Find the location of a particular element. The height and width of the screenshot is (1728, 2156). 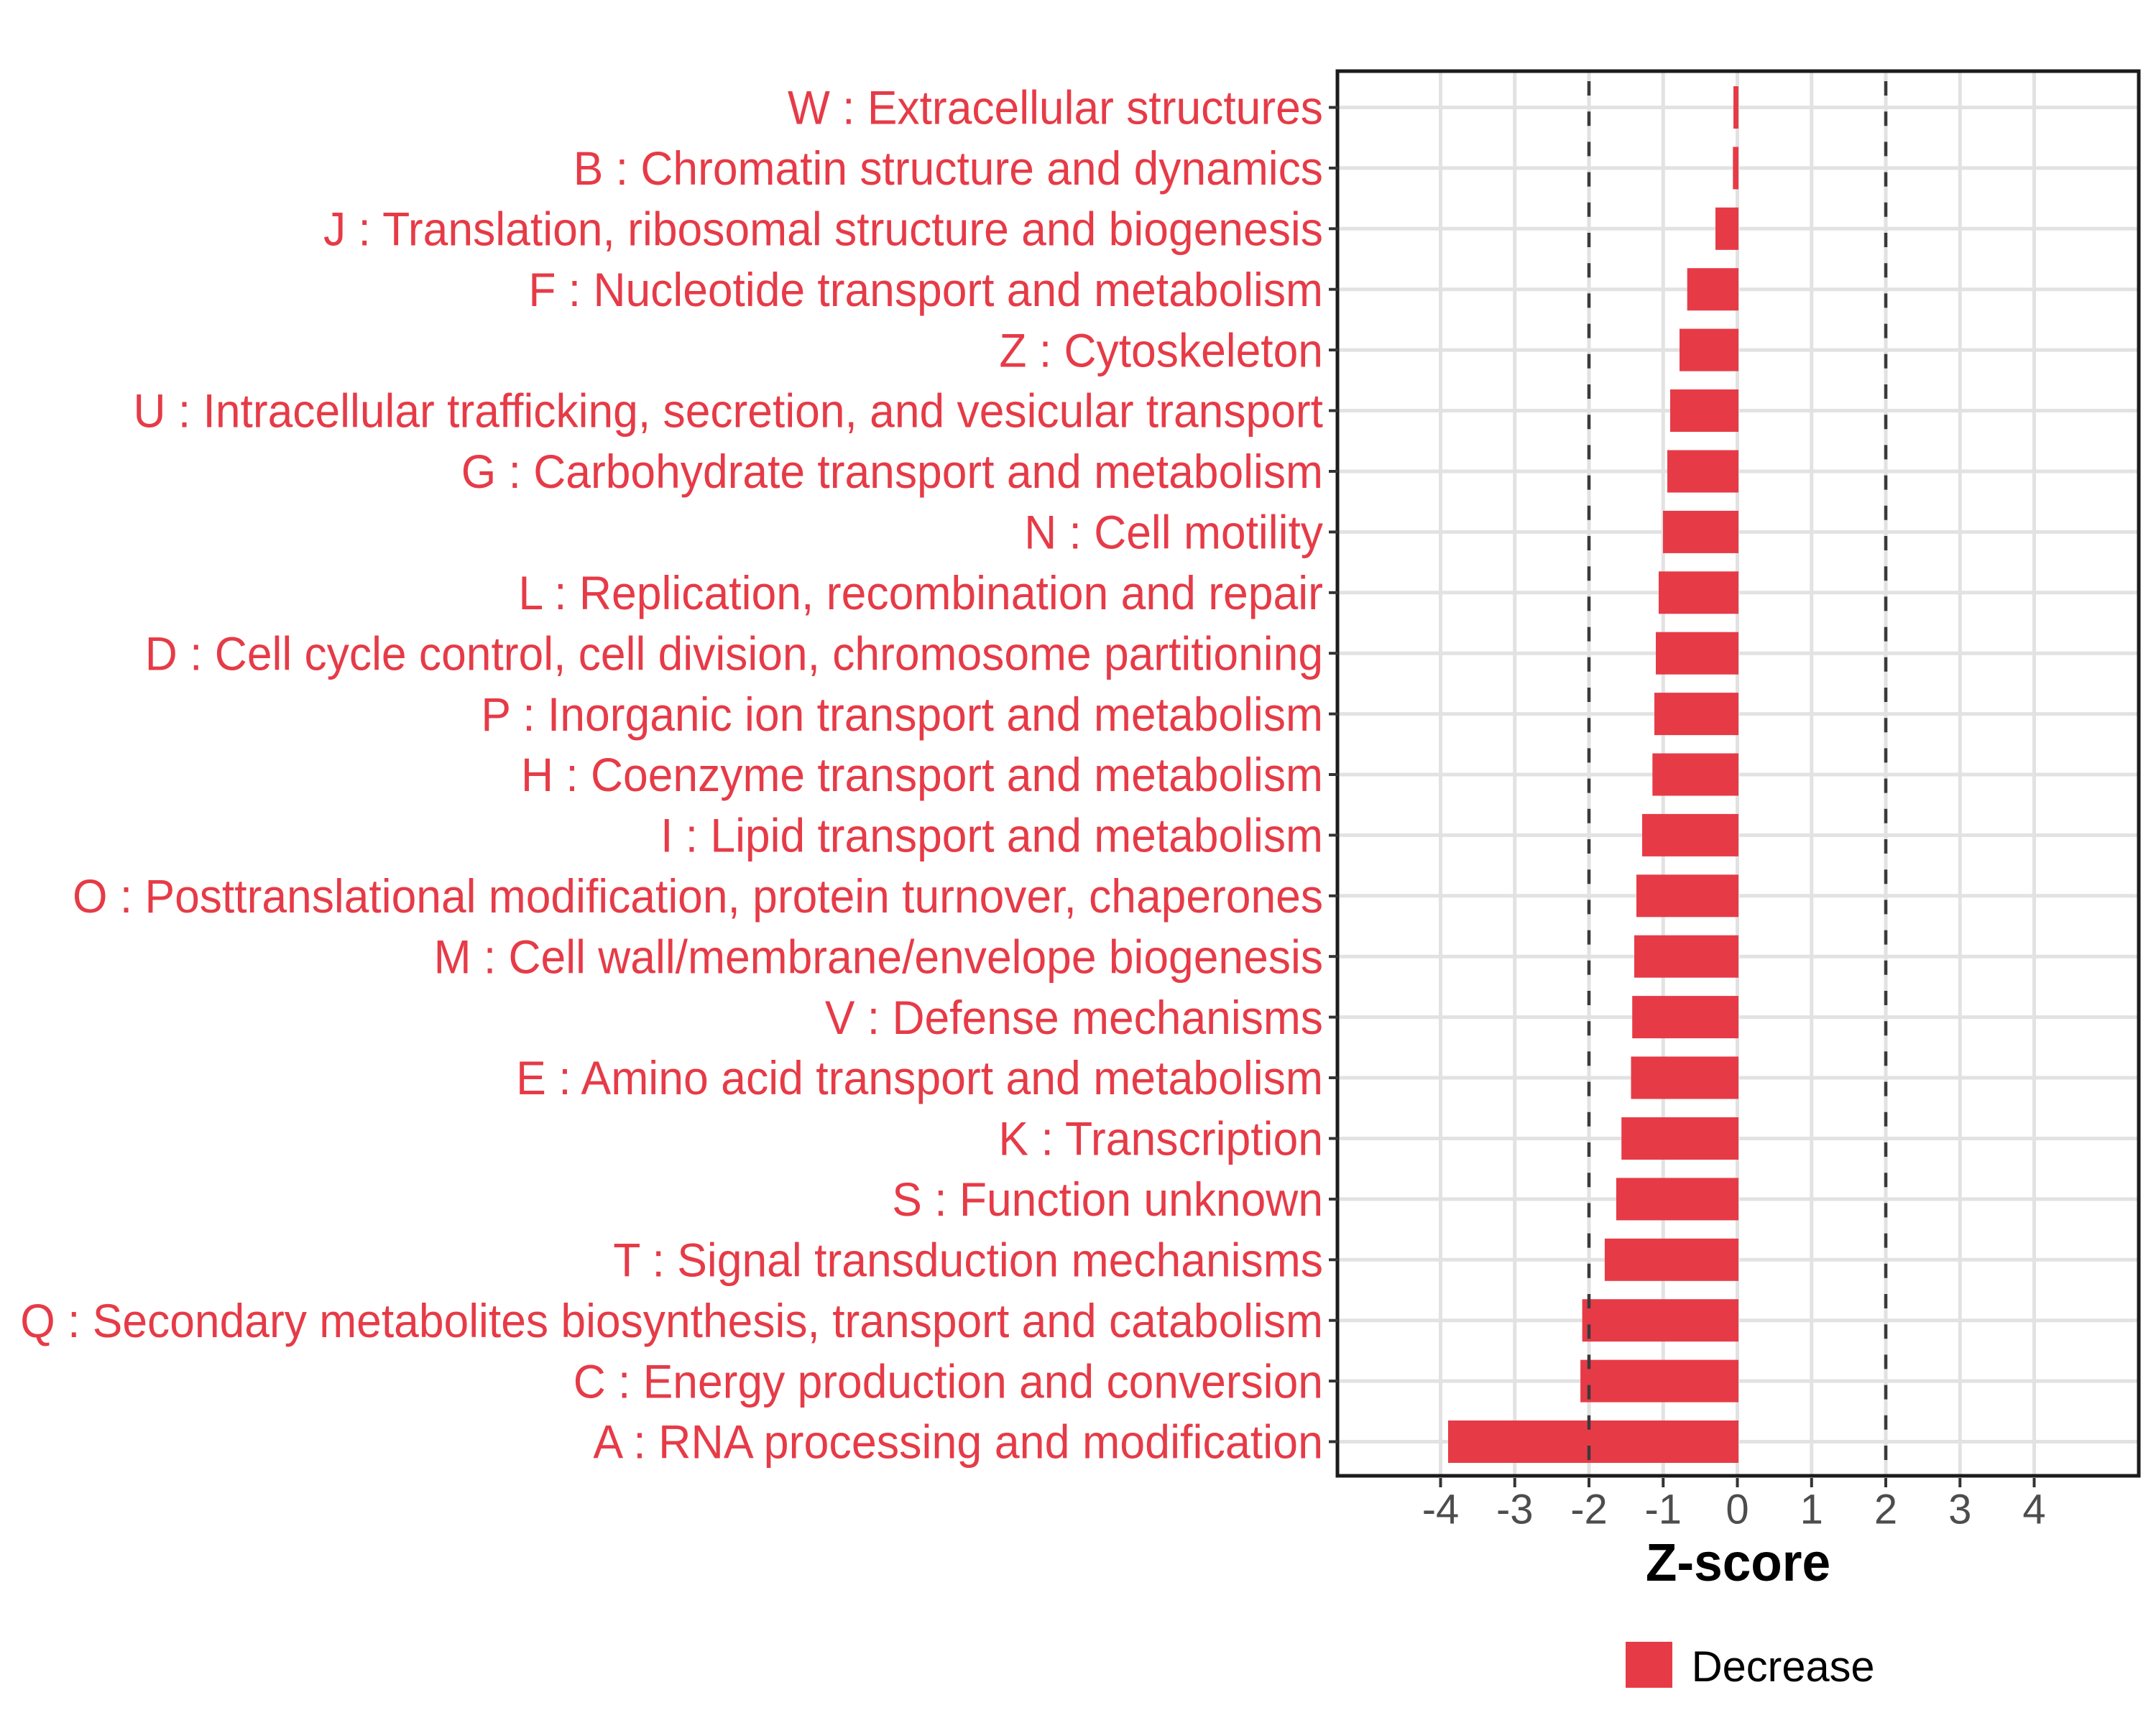

svg-text: 2 is located at coordinates (1885, 1510).